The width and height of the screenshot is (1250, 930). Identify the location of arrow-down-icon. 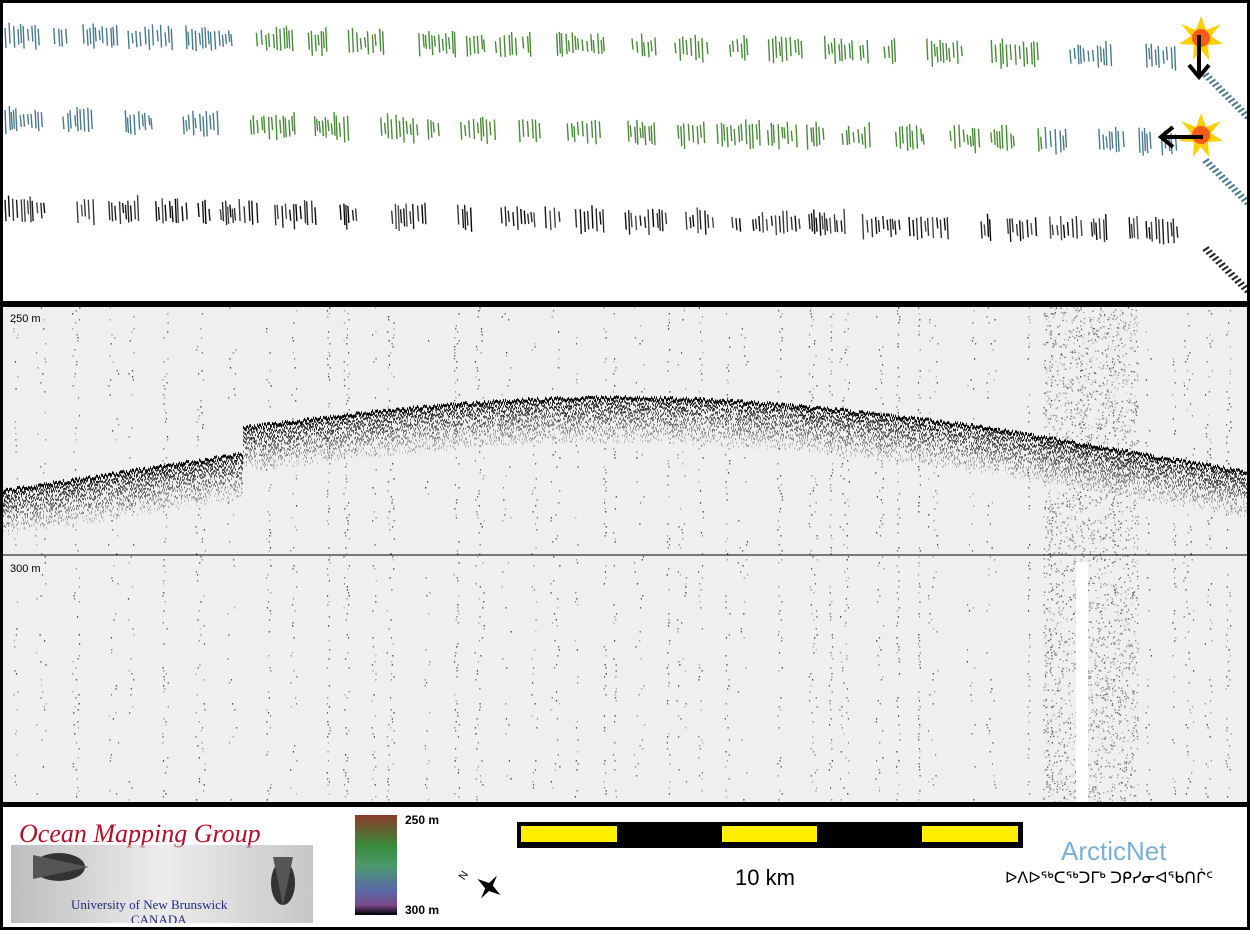
(1199, 58).